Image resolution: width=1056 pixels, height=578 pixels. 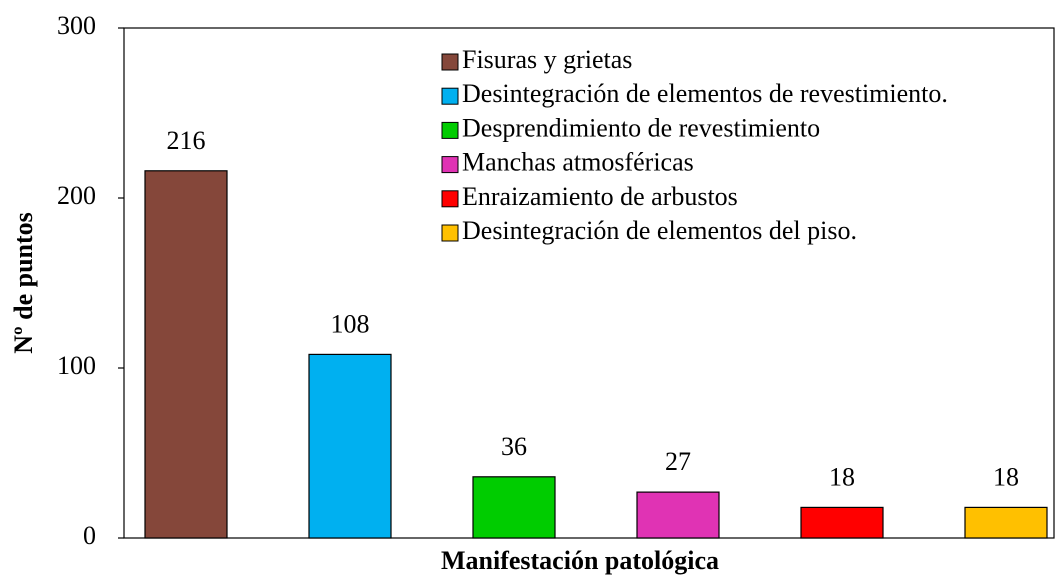 What do you see at coordinates (76, 365) in the screenshot?
I see `y-tick-label: 100` at bounding box center [76, 365].